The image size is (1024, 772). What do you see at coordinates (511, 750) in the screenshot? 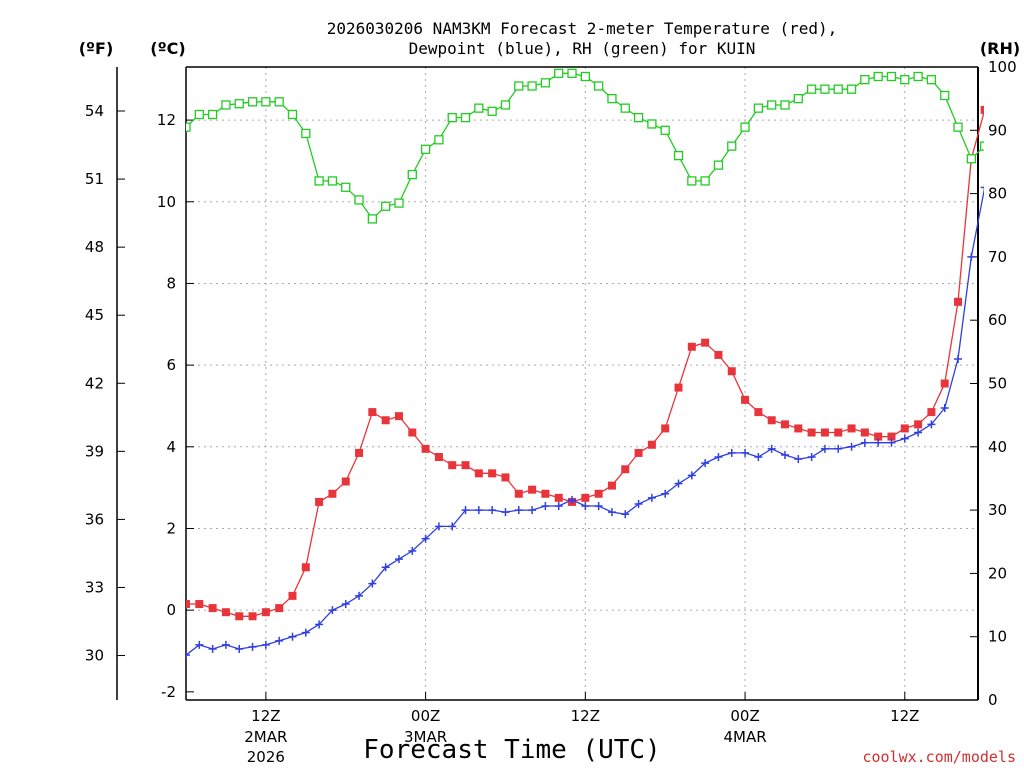
I see `x-axis-title: Forecast Time (UTC)` at bounding box center [511, 750].